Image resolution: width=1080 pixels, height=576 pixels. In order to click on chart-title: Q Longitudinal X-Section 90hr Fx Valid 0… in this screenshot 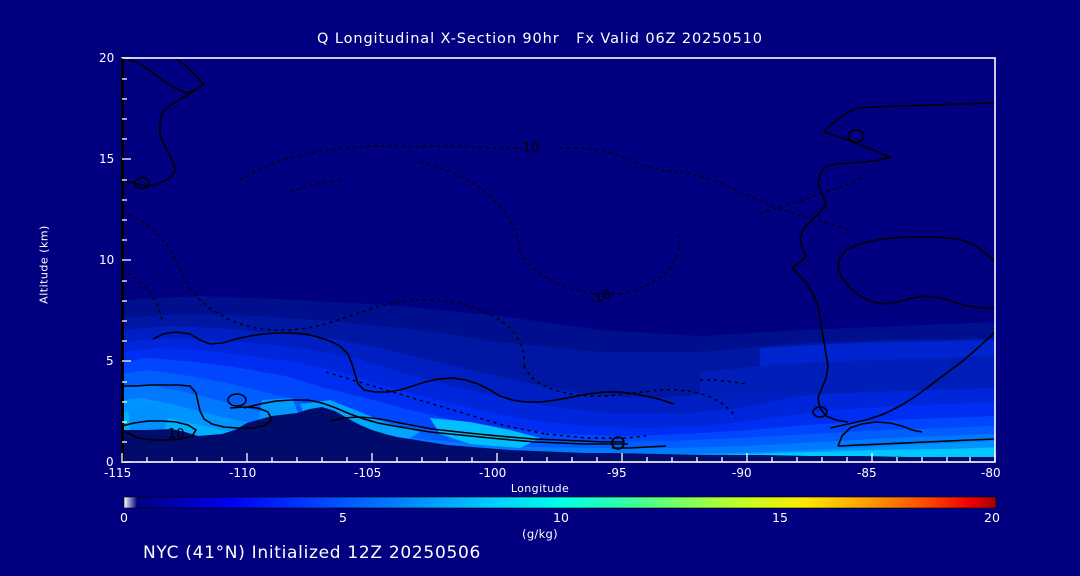, I will do `click(540, 39)`.